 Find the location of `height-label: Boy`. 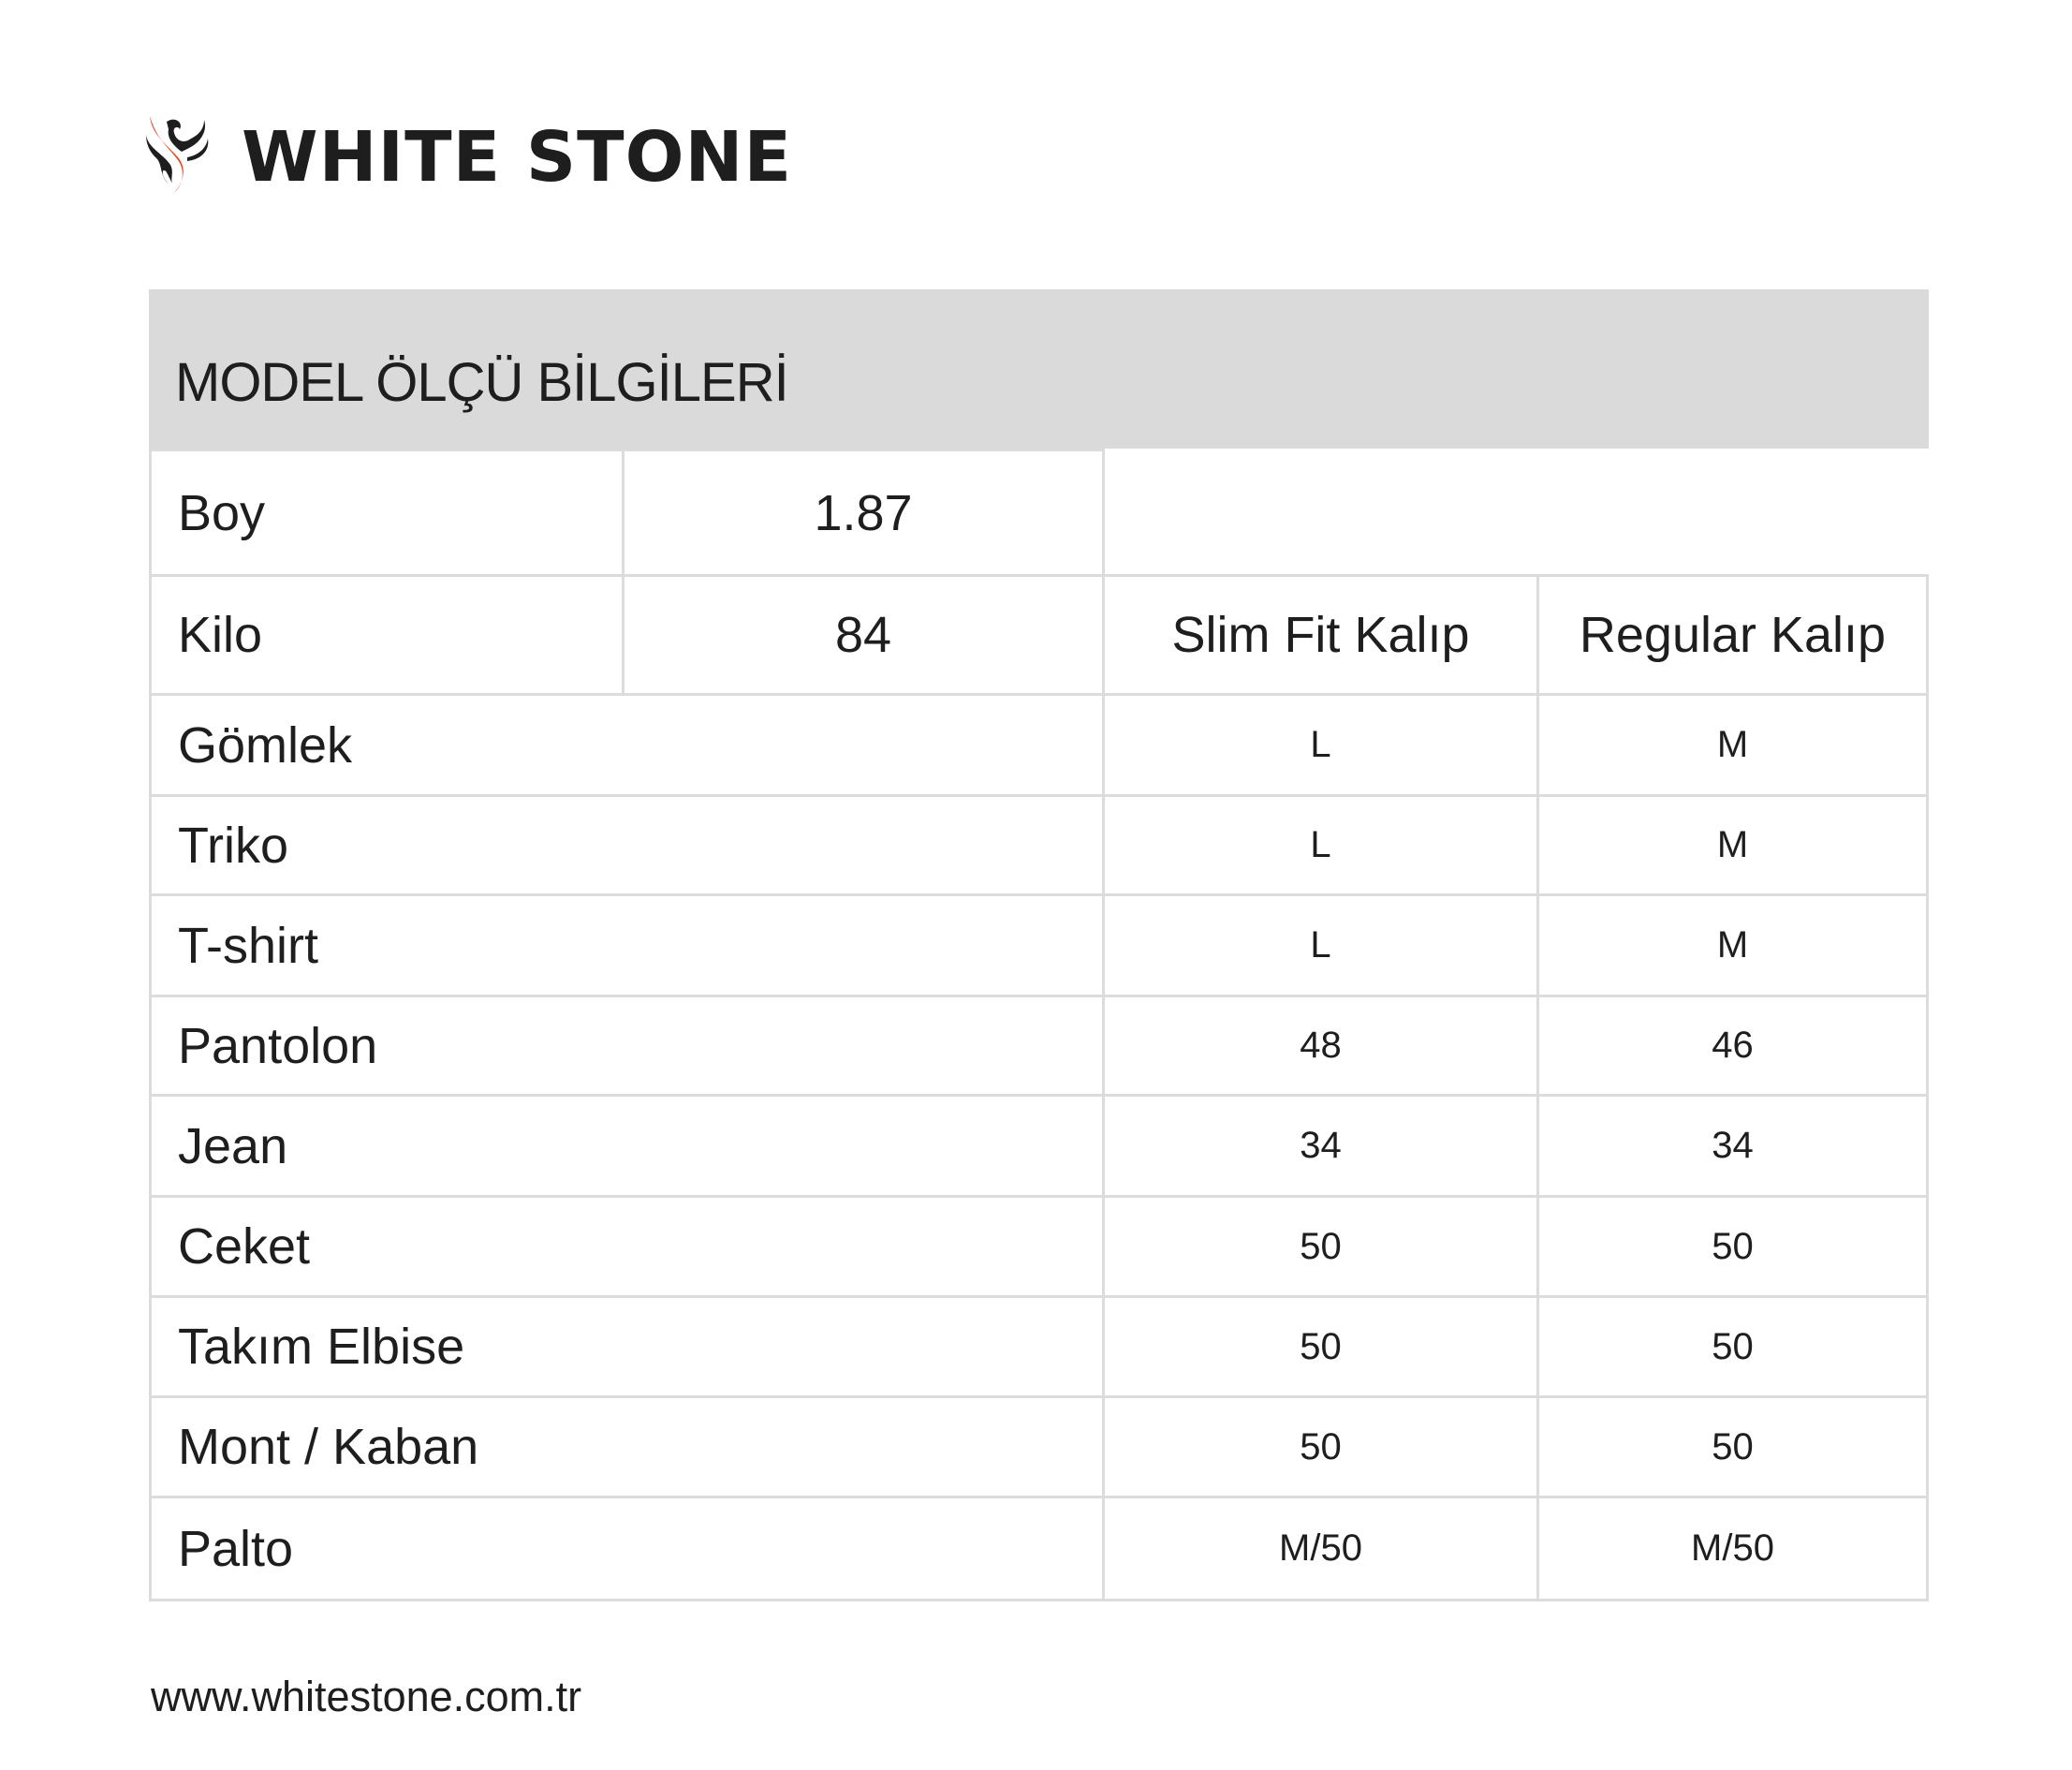

height-label: Boy is located at coordinates (387, 513).